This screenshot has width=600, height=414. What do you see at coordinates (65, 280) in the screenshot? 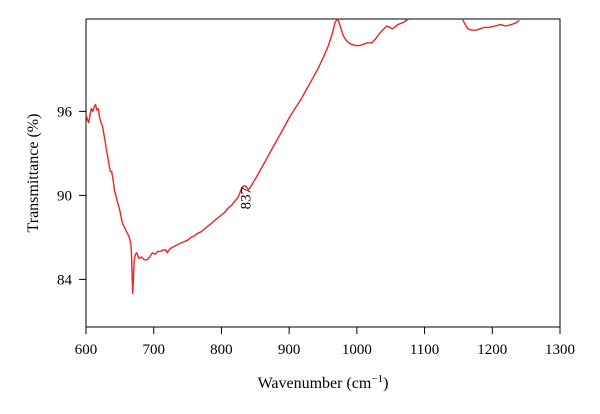
I see `y-tick-label: 84` at bounding box center [65, 280].